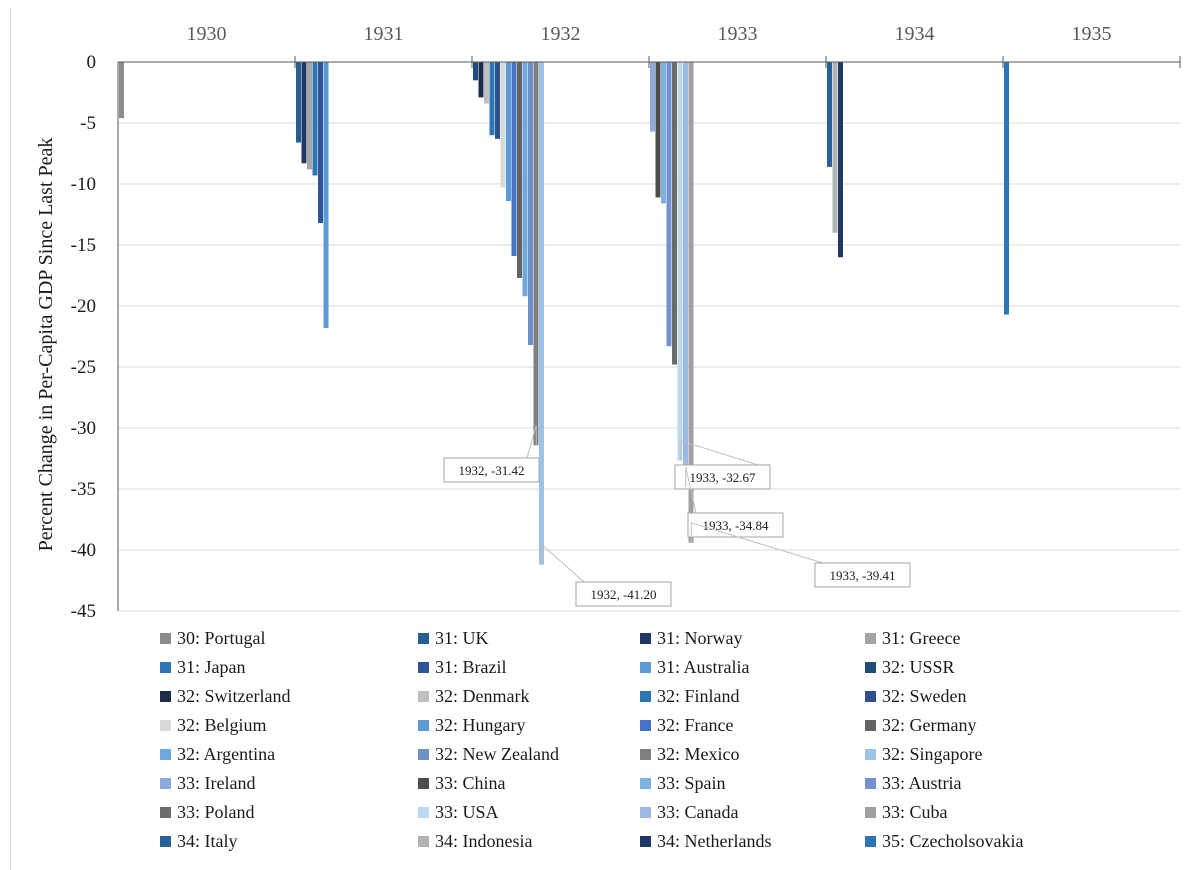 Image resolution: width=1189 pixels, height=870 pixels. I want to click on legend-item: 33: China, so click(462, 783).